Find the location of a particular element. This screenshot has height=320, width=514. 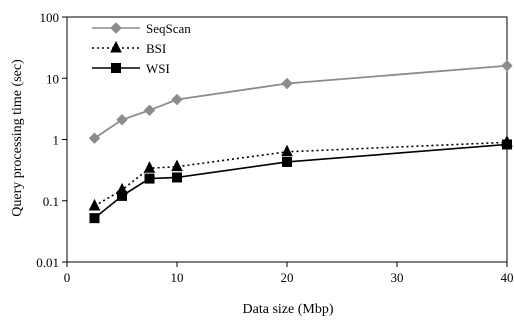

x-tick-label: 10 is located at coordinates (177, 277).